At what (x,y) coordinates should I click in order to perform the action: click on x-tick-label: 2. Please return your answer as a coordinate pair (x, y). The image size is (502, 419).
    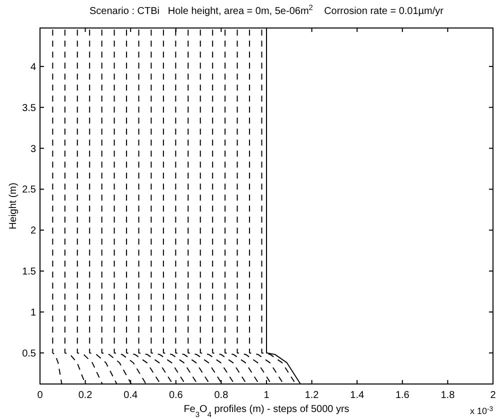
    Looking at the image, I should click on (493, 395).